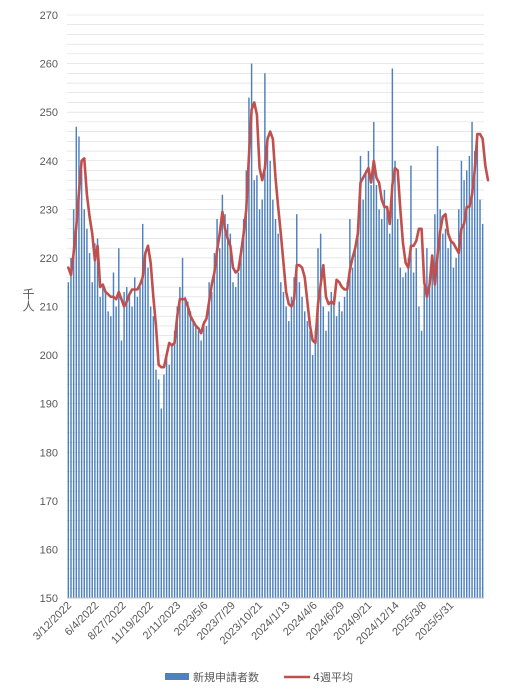 The width and height of the screenshot is (510, 698). Describe the element at coordinates (49, 259) in the screenshot. I see `y-tick-label: 220` at that location.